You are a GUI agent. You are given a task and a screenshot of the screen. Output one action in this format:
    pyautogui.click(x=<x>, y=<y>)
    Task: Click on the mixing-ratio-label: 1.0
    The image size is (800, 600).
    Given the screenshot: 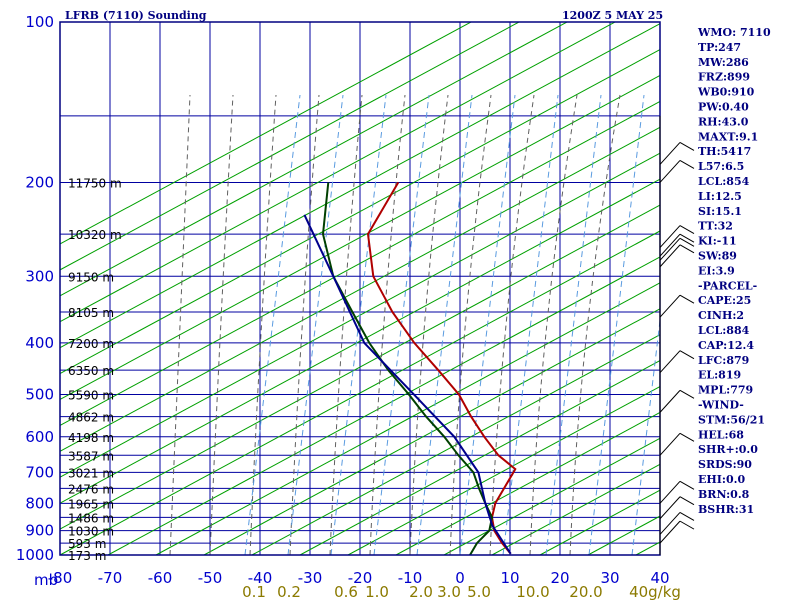 What is the action you would take?
    pyautogui.click(x=377, y=591)
    